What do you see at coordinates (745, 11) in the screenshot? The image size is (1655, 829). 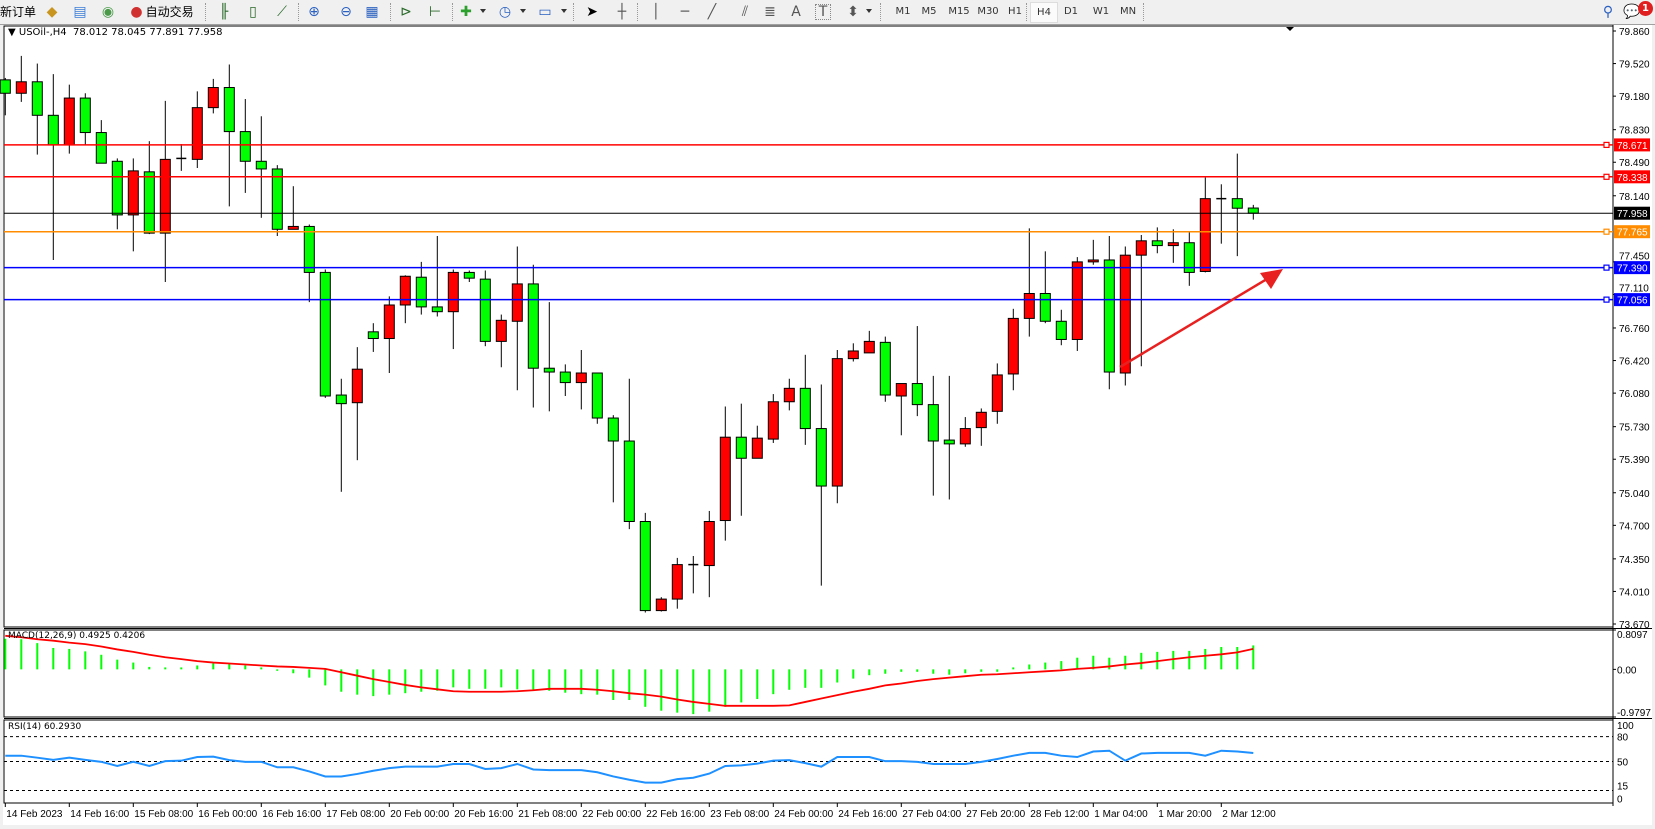 I see `equidistant-channel-icon: ⫽` at bounding box center [745, 11].